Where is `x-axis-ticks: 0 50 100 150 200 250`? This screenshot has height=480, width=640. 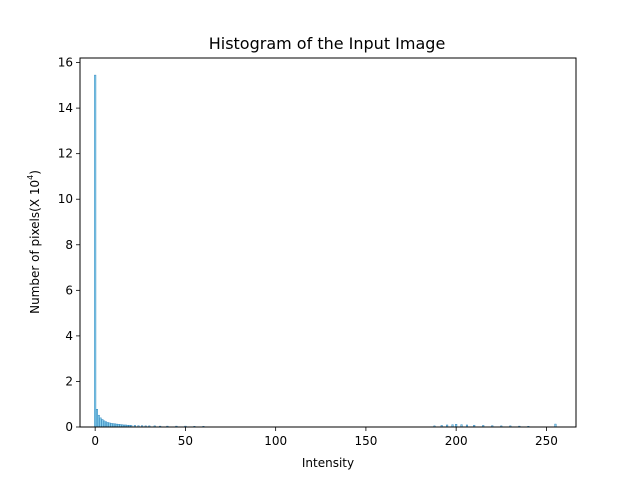 x-axis-ticks: 0 50 100 150 200 250 is located at coordinates (324, 437).